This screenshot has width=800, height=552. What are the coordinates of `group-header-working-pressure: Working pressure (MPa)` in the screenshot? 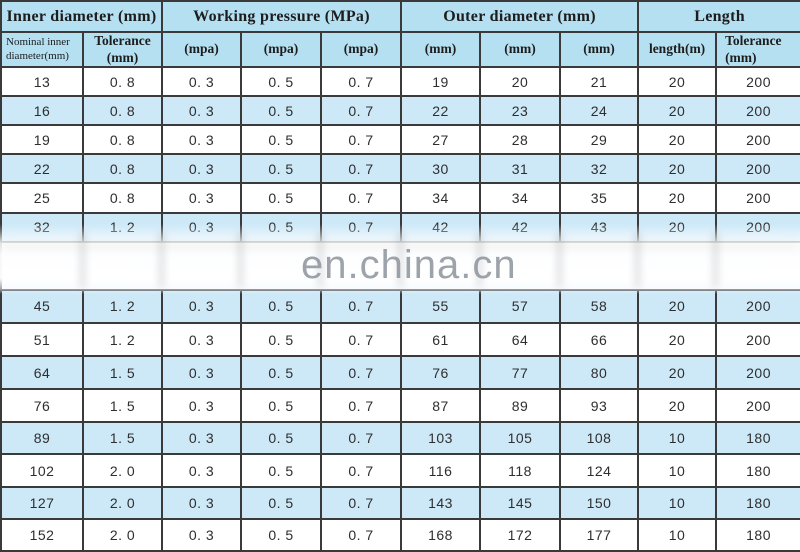 It's located at (281, 16).